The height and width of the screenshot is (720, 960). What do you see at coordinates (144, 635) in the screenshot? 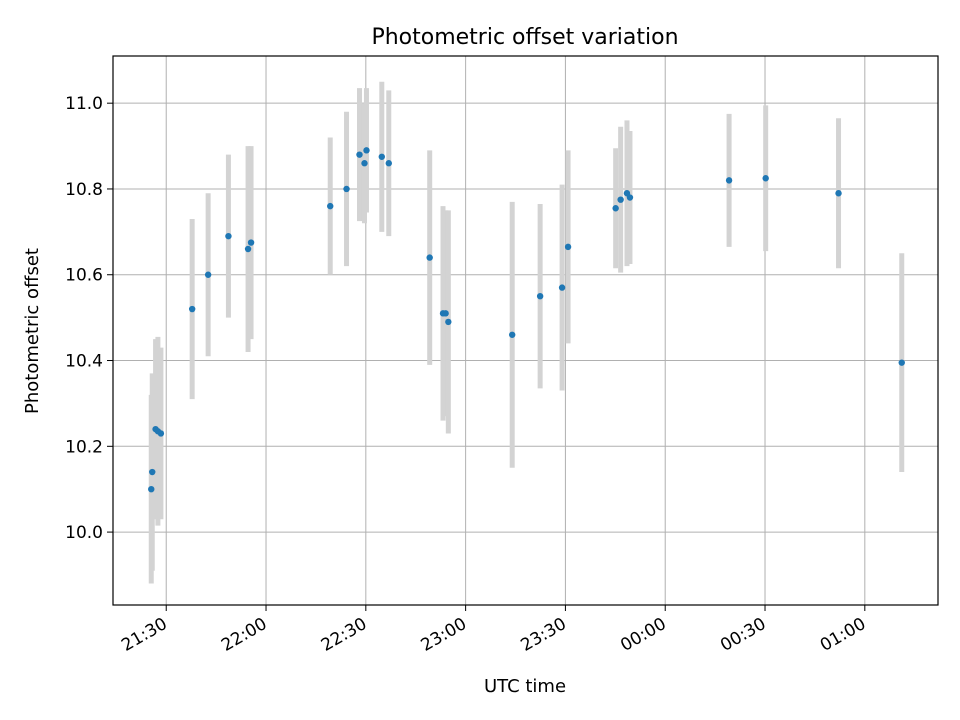
I see `x-tick-label: 21:30` at bounding box center [144, 635].